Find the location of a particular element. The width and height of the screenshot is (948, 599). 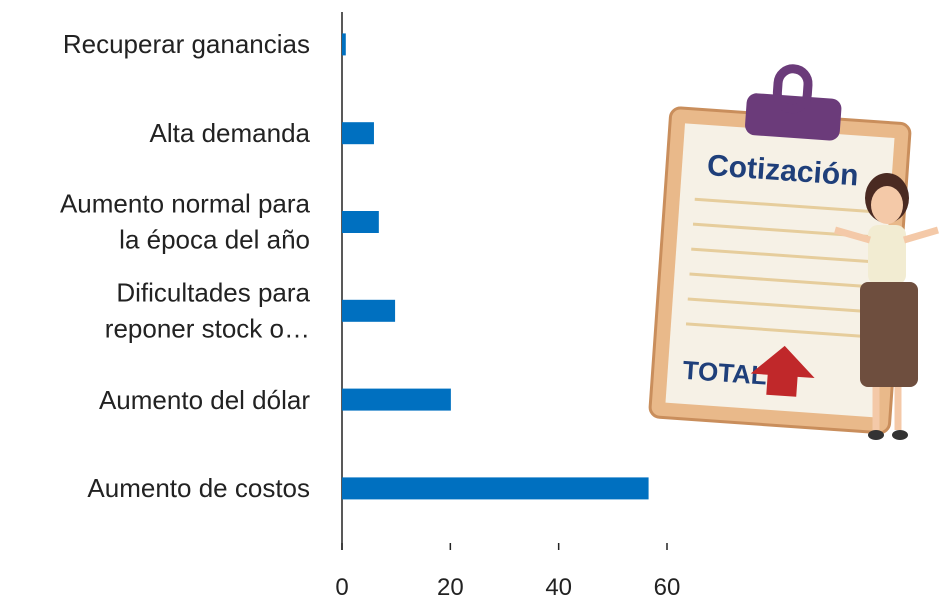

x-tick-label: 60 is located at coordinates (667, 586).